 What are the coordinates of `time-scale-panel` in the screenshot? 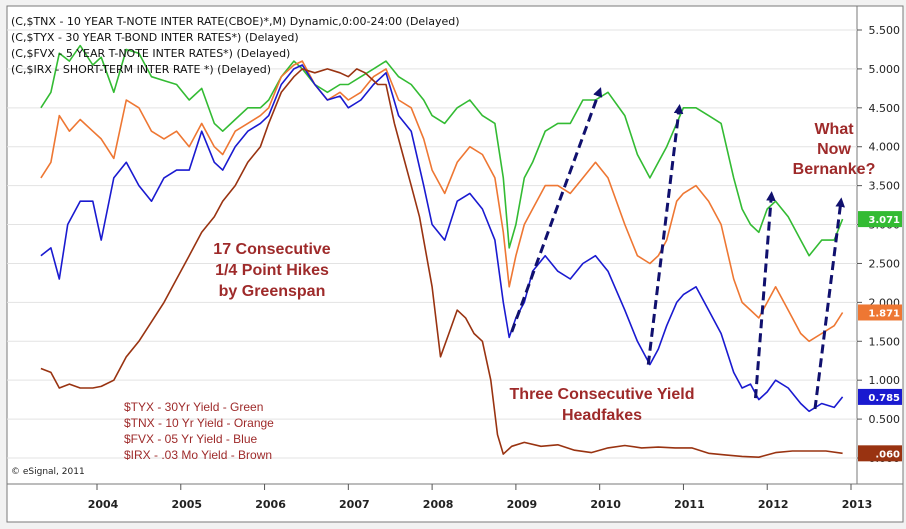 It's located at (455, 503).